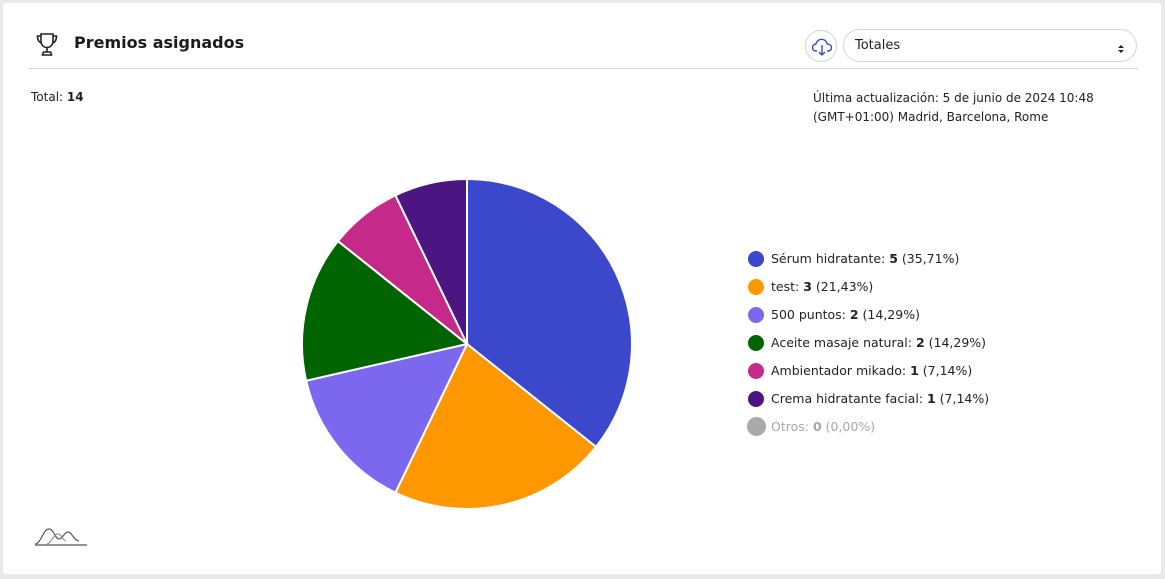  Describe the element at coordinates (990, 45) in the screenshot. I see `period-select: Totales` at that location.